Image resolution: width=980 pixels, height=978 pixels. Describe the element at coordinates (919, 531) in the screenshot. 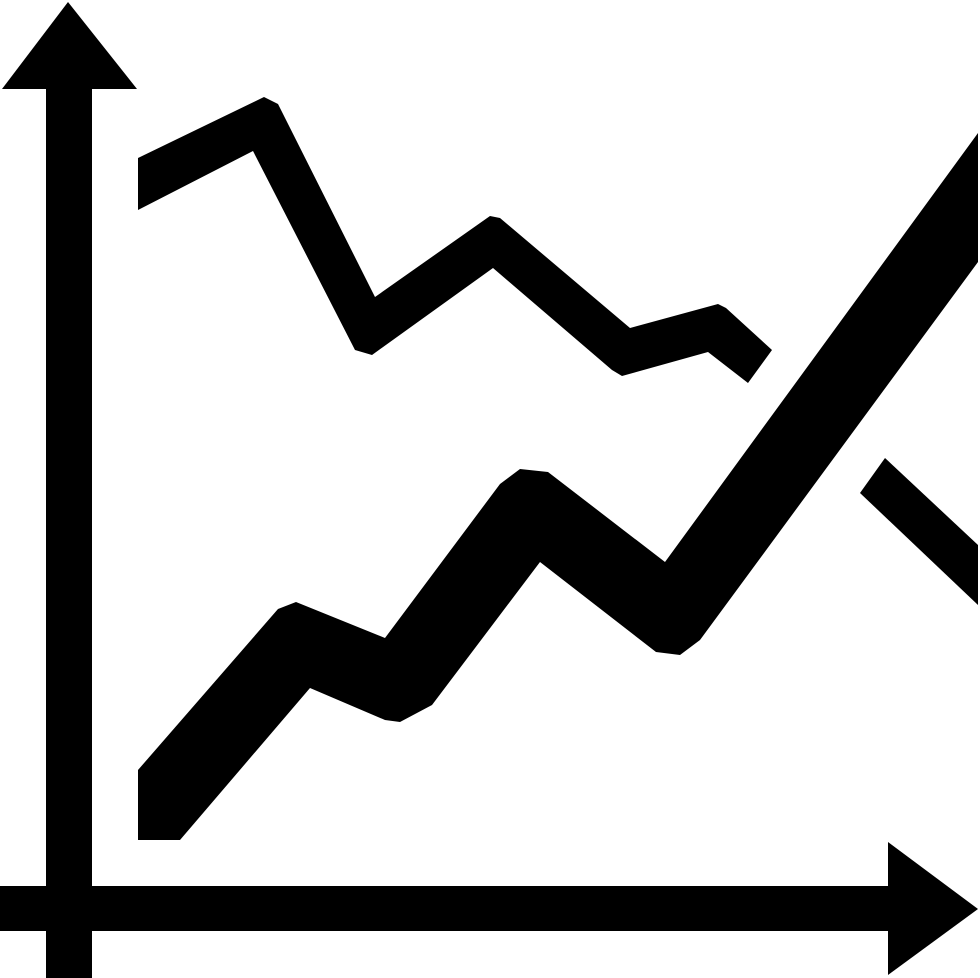

I see `upper-trend-line-tail` at that location.